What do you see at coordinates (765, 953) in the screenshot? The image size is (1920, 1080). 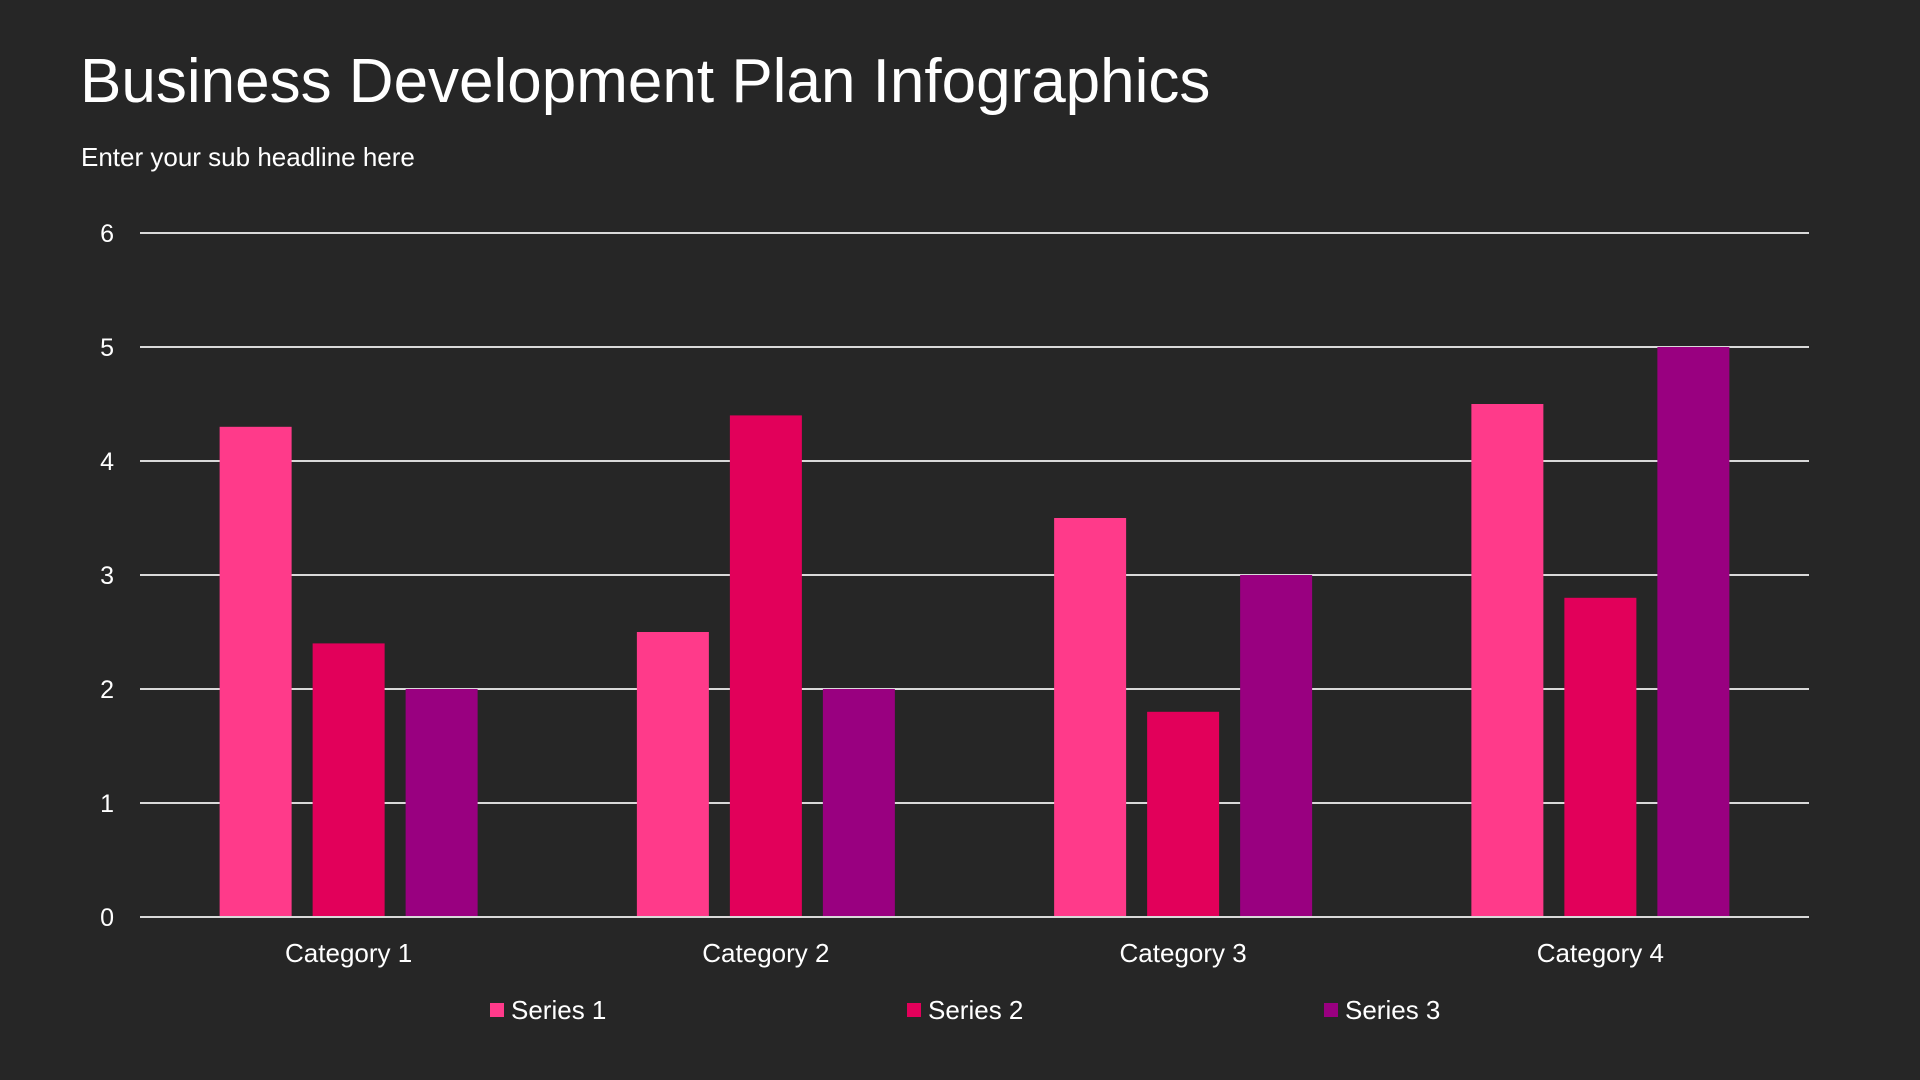 I see `x-tick-label: Category 2` at bounding box center [765, 953].